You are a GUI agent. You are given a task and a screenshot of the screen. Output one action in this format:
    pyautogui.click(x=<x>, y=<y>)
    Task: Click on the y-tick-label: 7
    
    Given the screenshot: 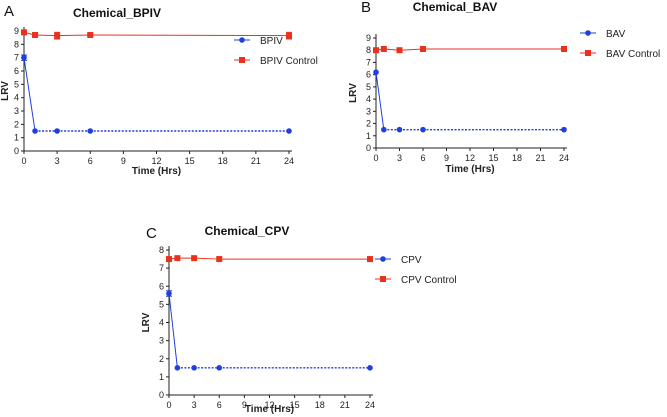 What is the action you would take?
    pyautogui.click(x=161, y=268)
    